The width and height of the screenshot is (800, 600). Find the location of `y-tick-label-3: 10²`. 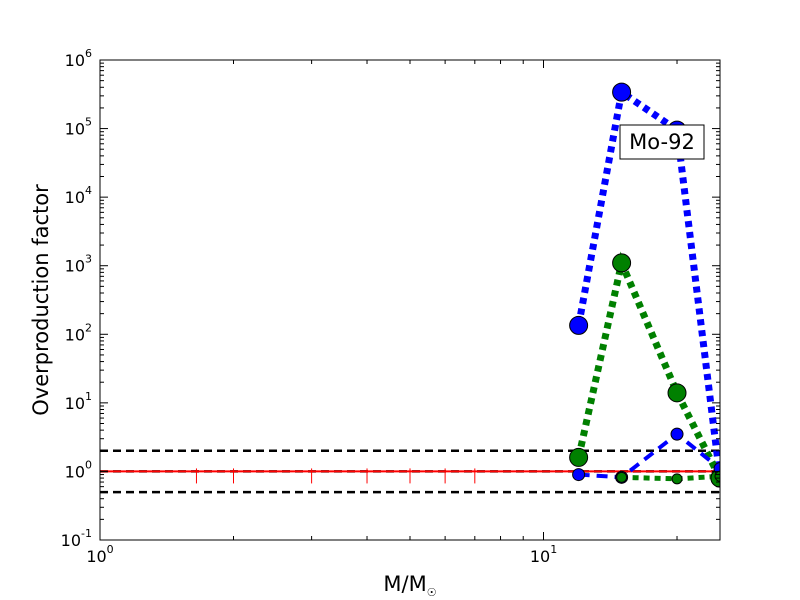

y-tick-label-3: 10² is located at coordinates (78, 332).